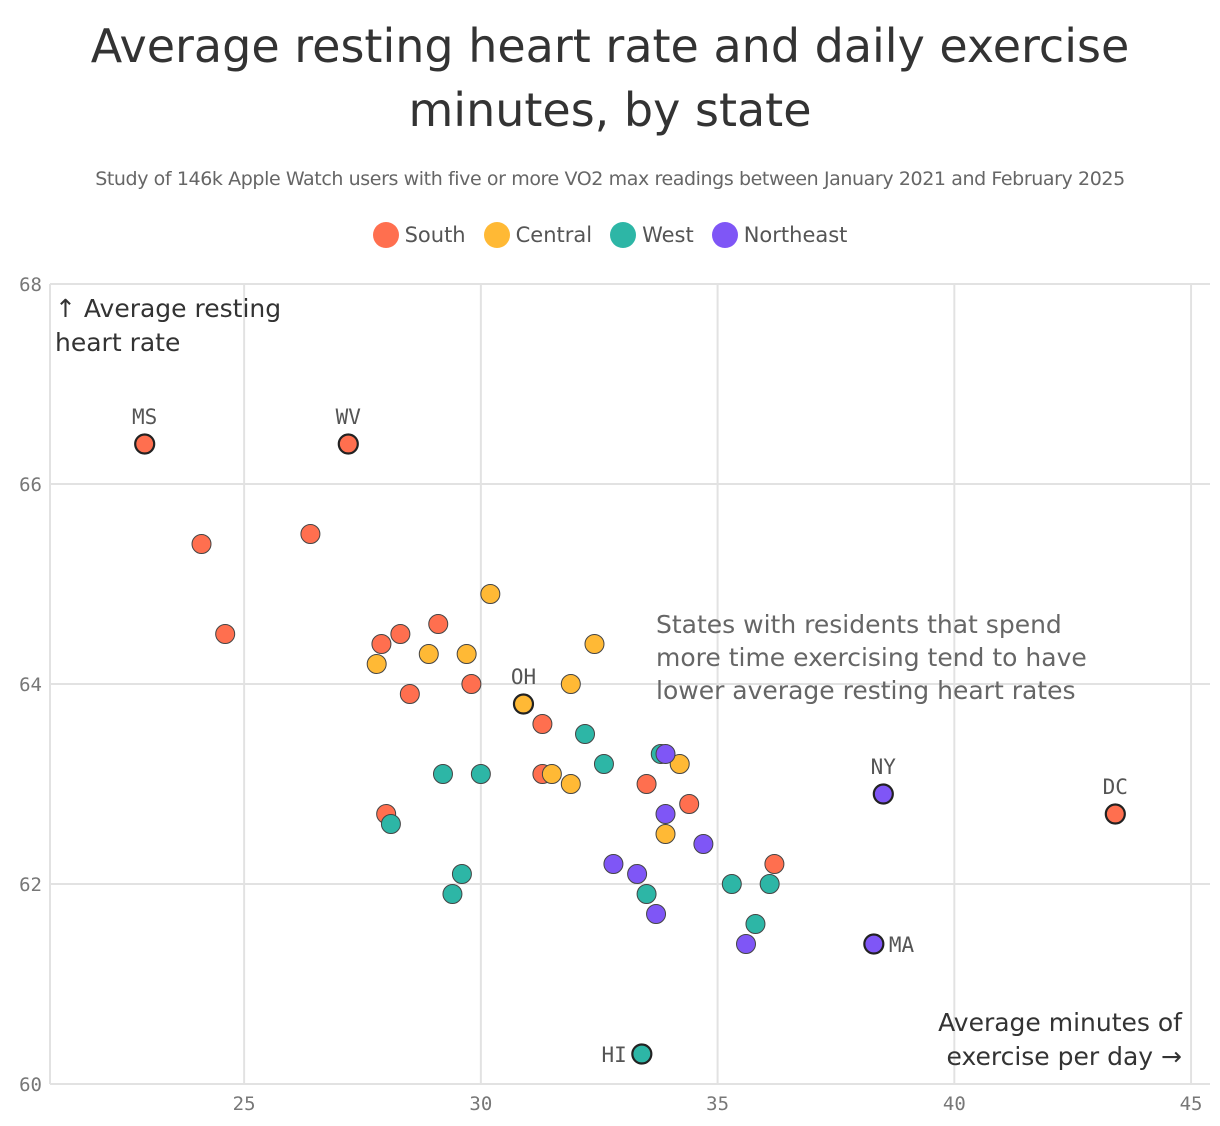  I want to click on x-tick-label: 25, so click(244, 1104).